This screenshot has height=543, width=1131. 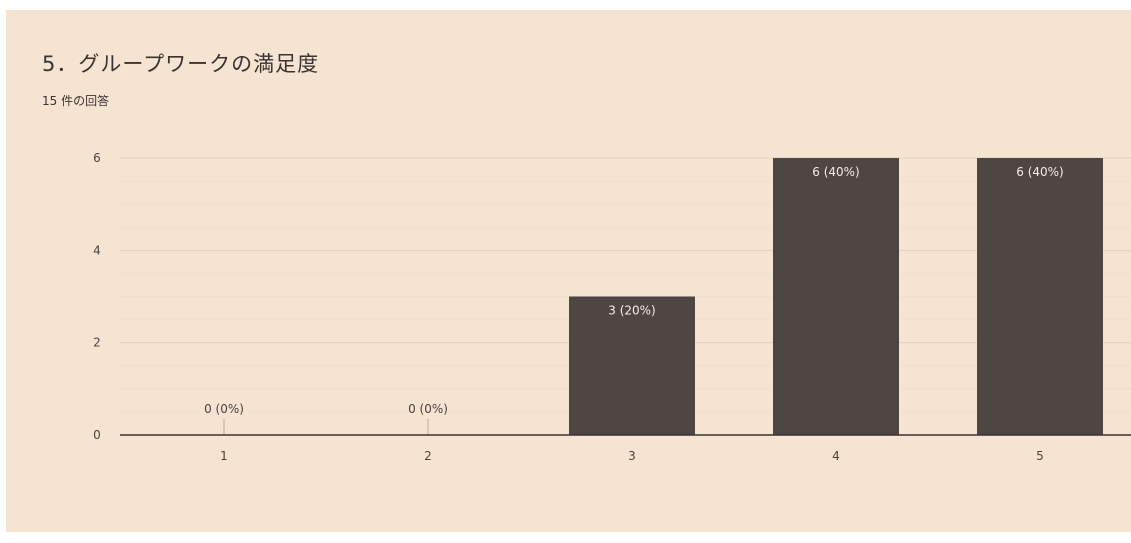 I want to click on x-axis-ticks: 1 2 3 4 5, so click(x=632, y=456).